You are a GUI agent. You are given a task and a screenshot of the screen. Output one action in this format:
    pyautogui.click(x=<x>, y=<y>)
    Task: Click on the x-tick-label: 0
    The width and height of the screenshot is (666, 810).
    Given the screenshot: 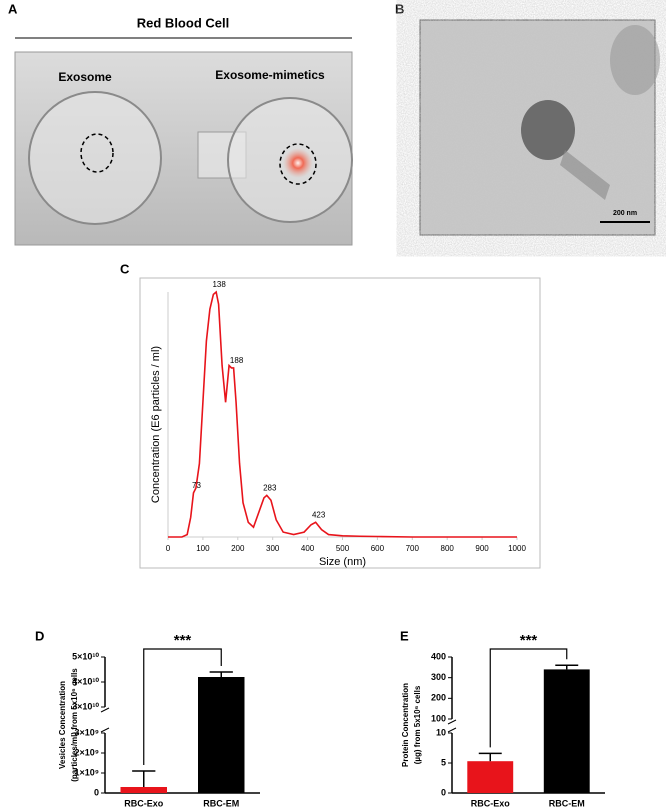 What is the action you would take?
    pyautogui.click(x=168, y=548)
    